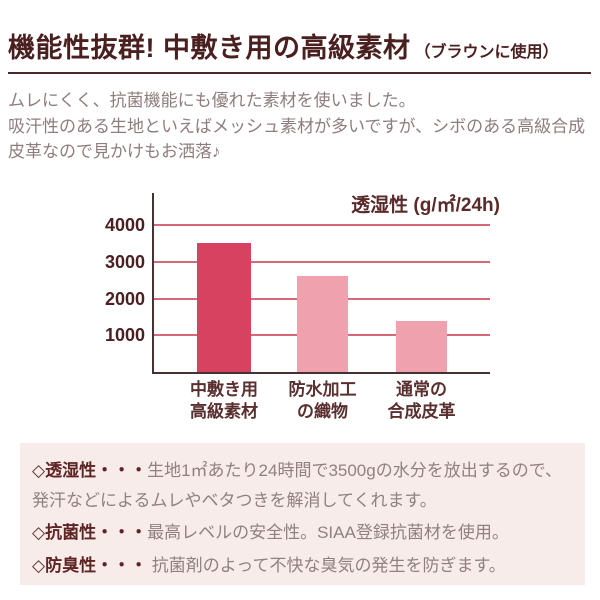 This screenshot has height=600, width=600. I want to click on category-label-1: 防水加工 の織物, so click(322, 400).